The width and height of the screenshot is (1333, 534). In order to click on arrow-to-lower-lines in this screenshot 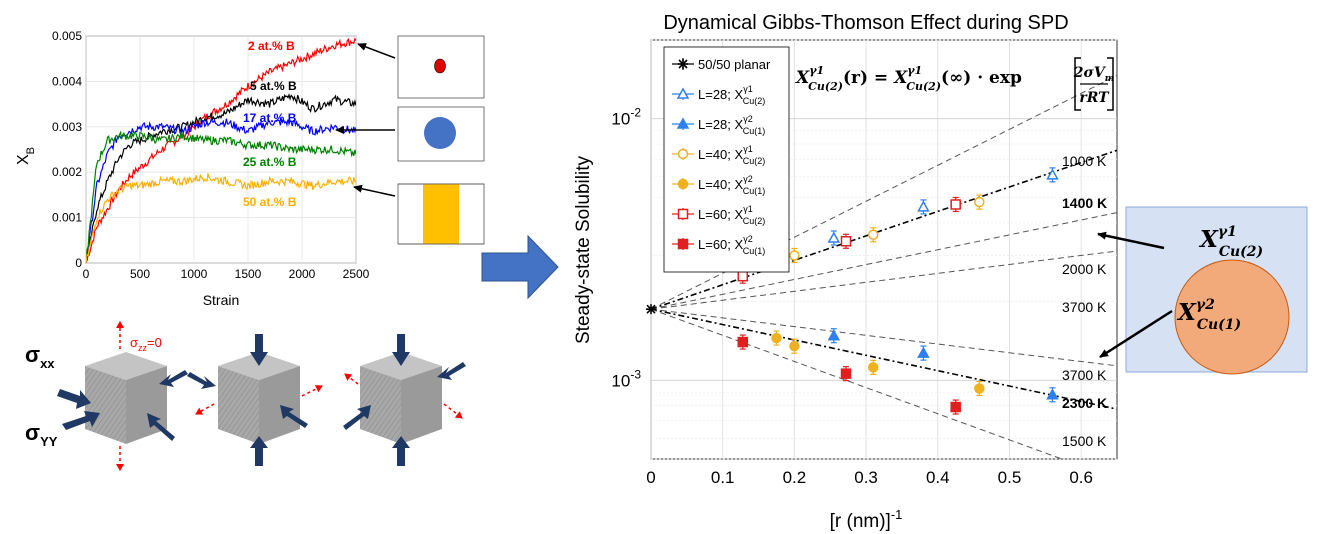, I will do `click(1136, 334)`.